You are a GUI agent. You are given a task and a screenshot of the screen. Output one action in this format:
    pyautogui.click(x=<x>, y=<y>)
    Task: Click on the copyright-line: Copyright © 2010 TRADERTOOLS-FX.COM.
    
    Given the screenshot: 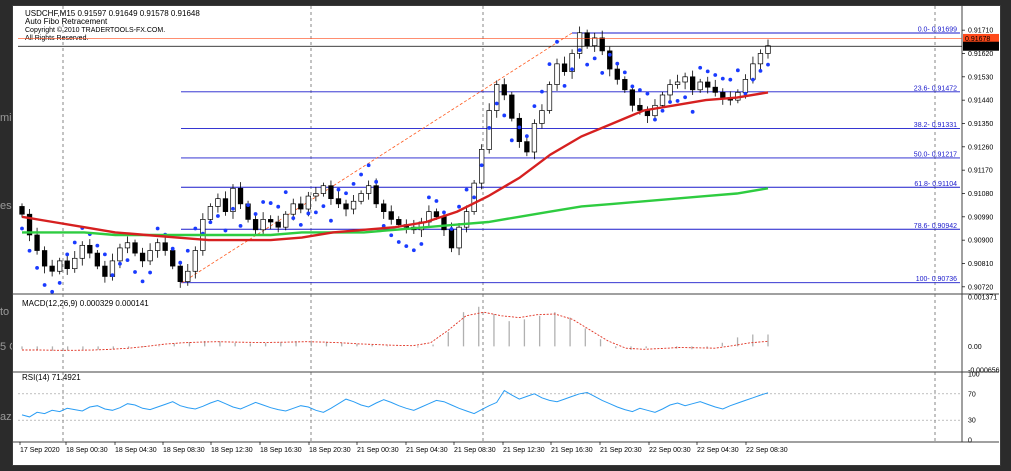 What is the action you would take?
    pyautogui.click(x=95, y=30)
    